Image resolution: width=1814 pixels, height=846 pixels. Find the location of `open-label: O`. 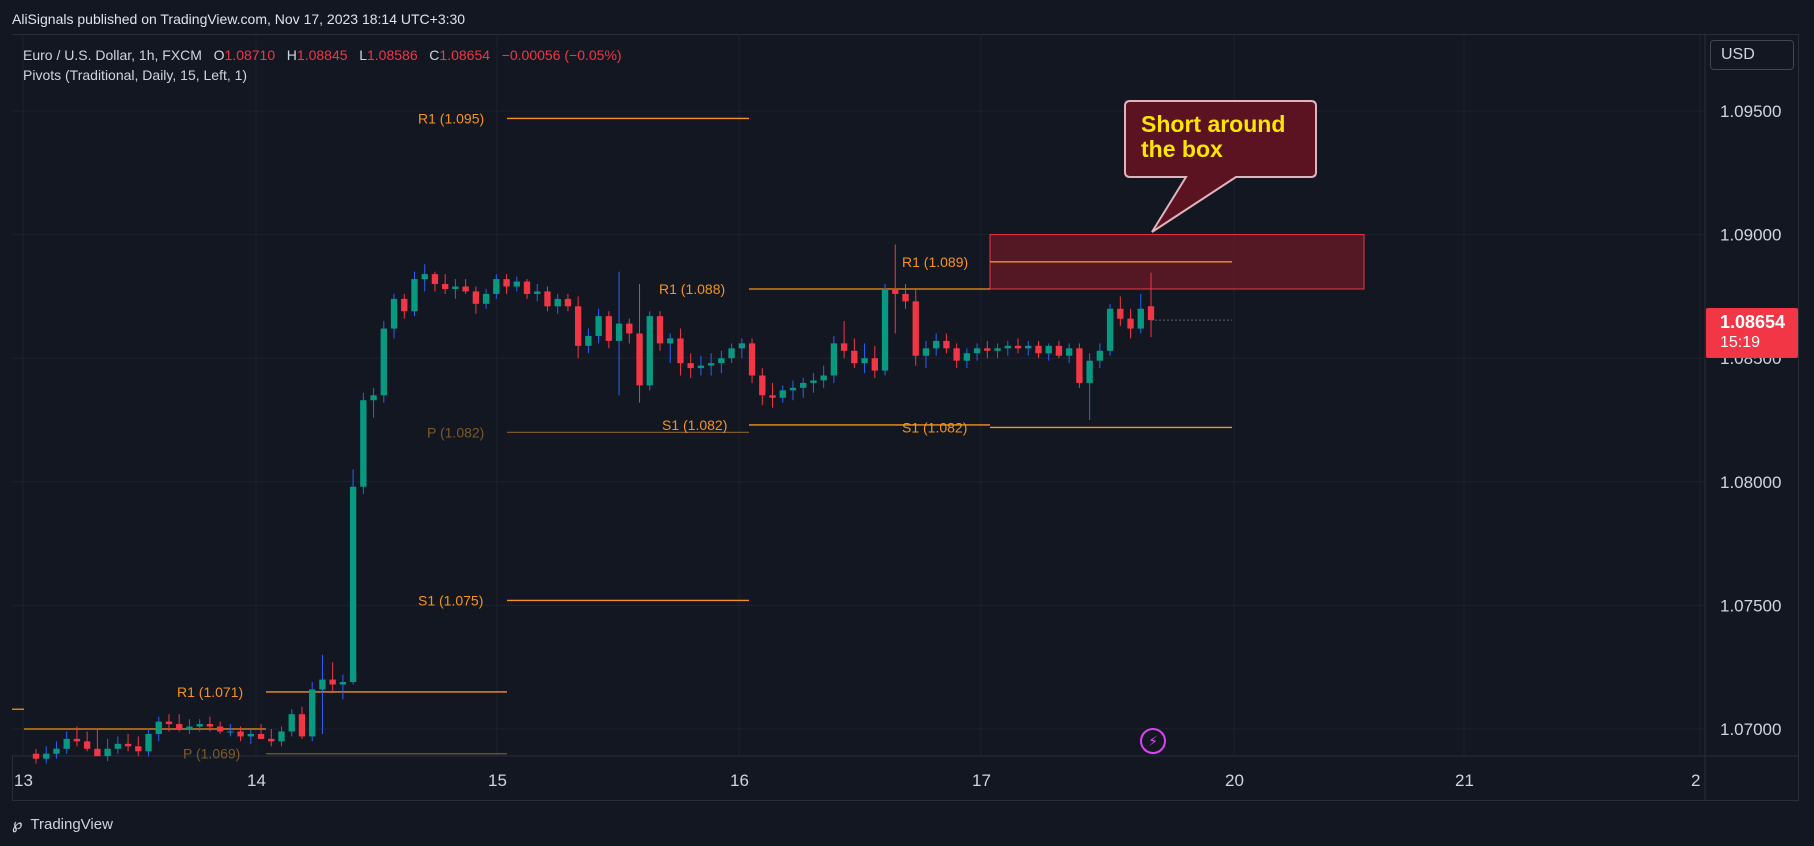

open-label: O is located at coordinates (219, 55).